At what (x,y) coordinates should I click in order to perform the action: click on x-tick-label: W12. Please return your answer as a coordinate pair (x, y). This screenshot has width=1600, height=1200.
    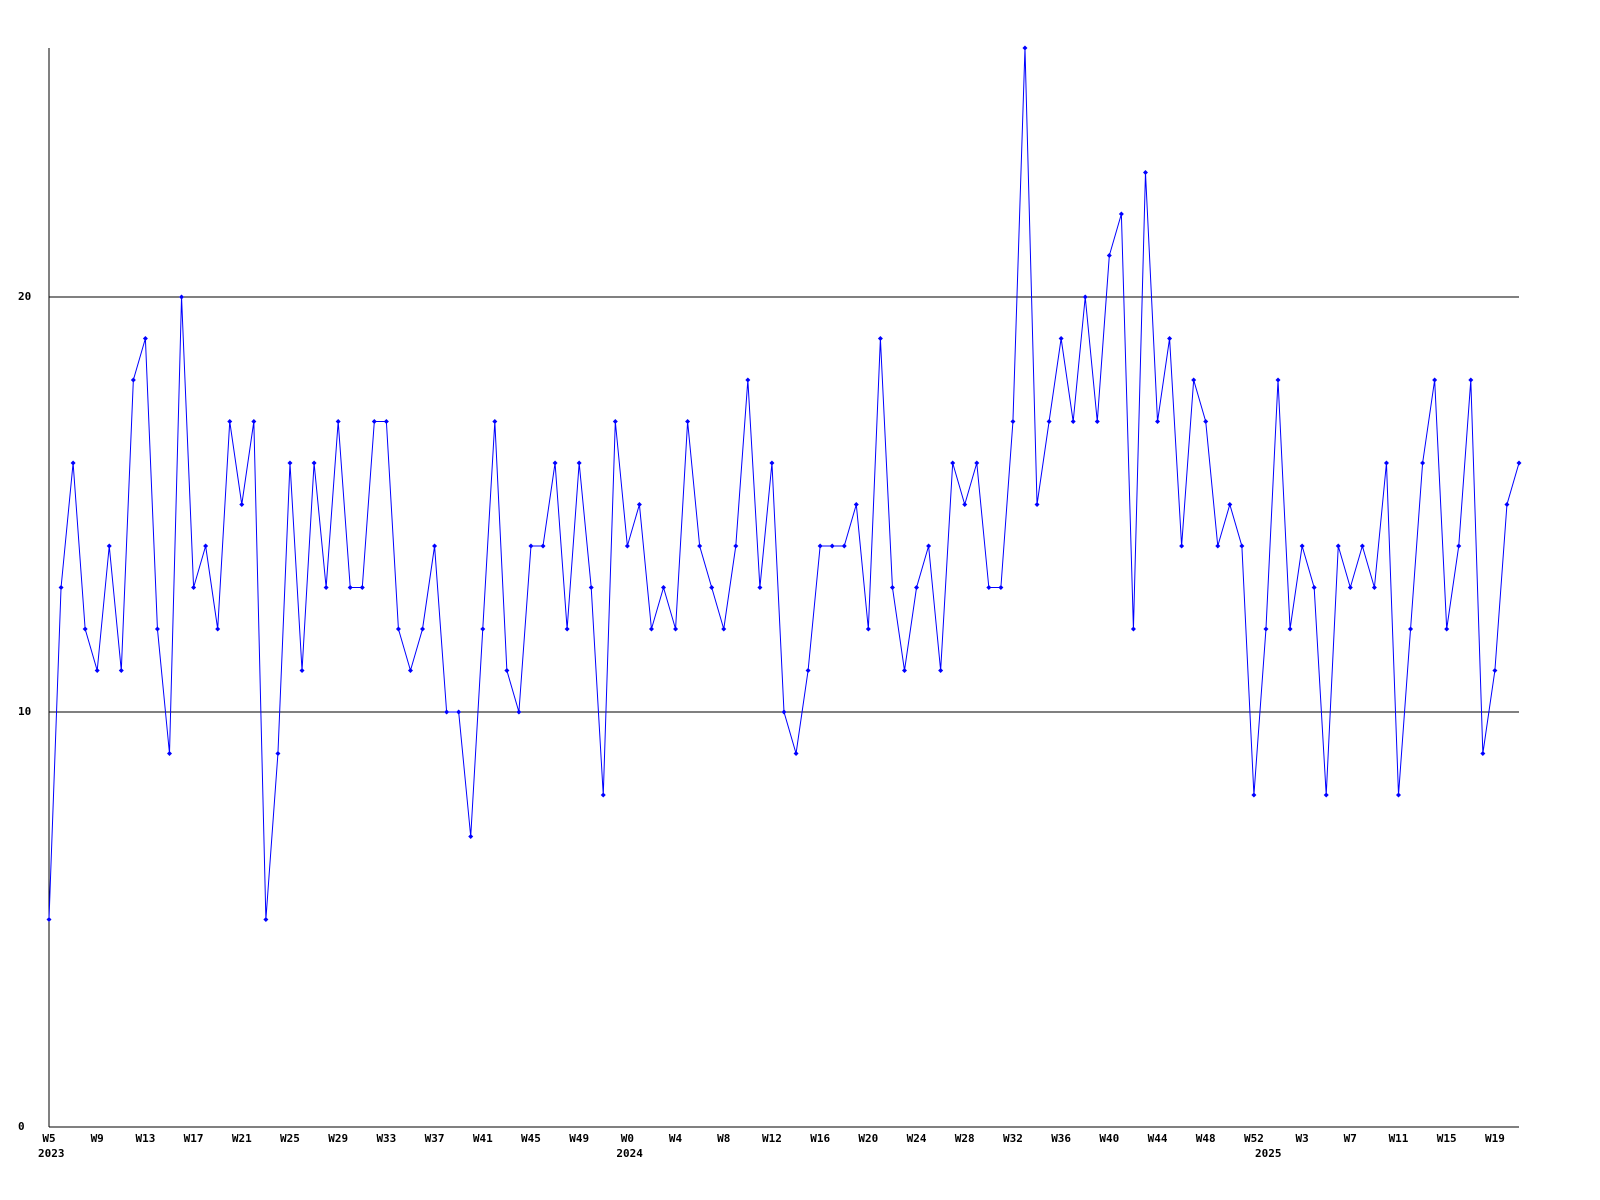
    Looking at the image, I should click on (772, 1138).